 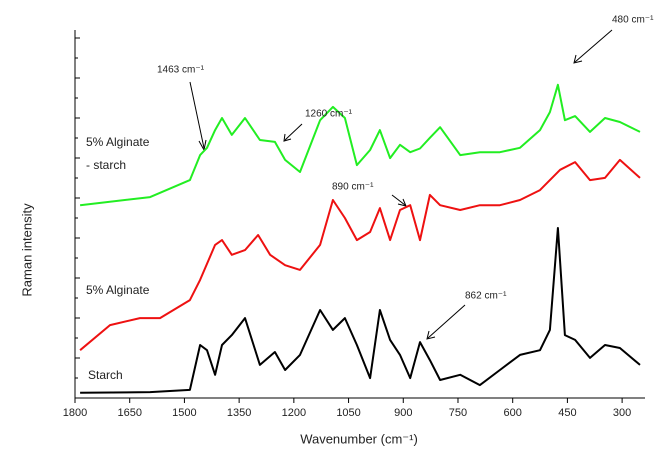 I want to click on series-label: - starch, so click(x=106, y=165).